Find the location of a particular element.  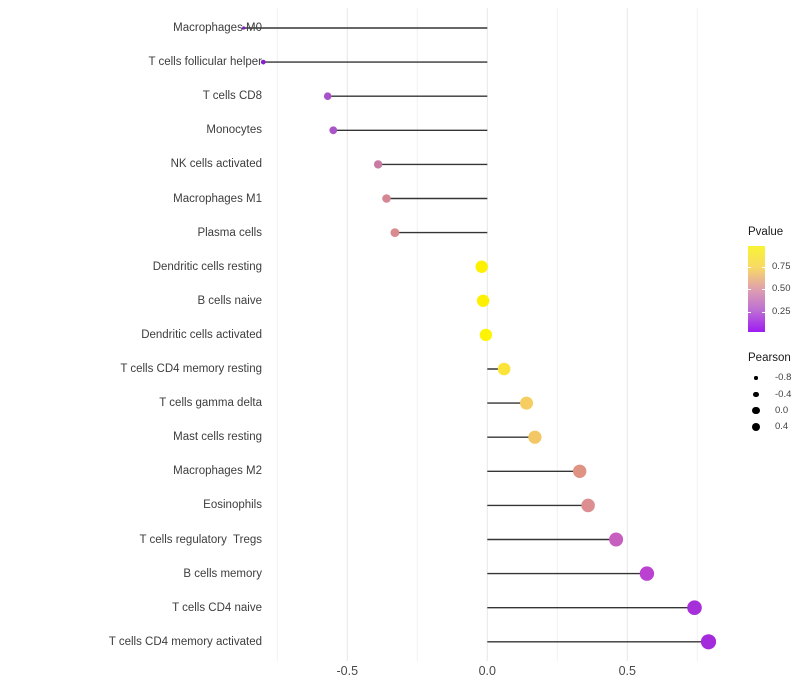

y-axis-label: T cells CD4 memory resting is located at coordinates (191, 369).